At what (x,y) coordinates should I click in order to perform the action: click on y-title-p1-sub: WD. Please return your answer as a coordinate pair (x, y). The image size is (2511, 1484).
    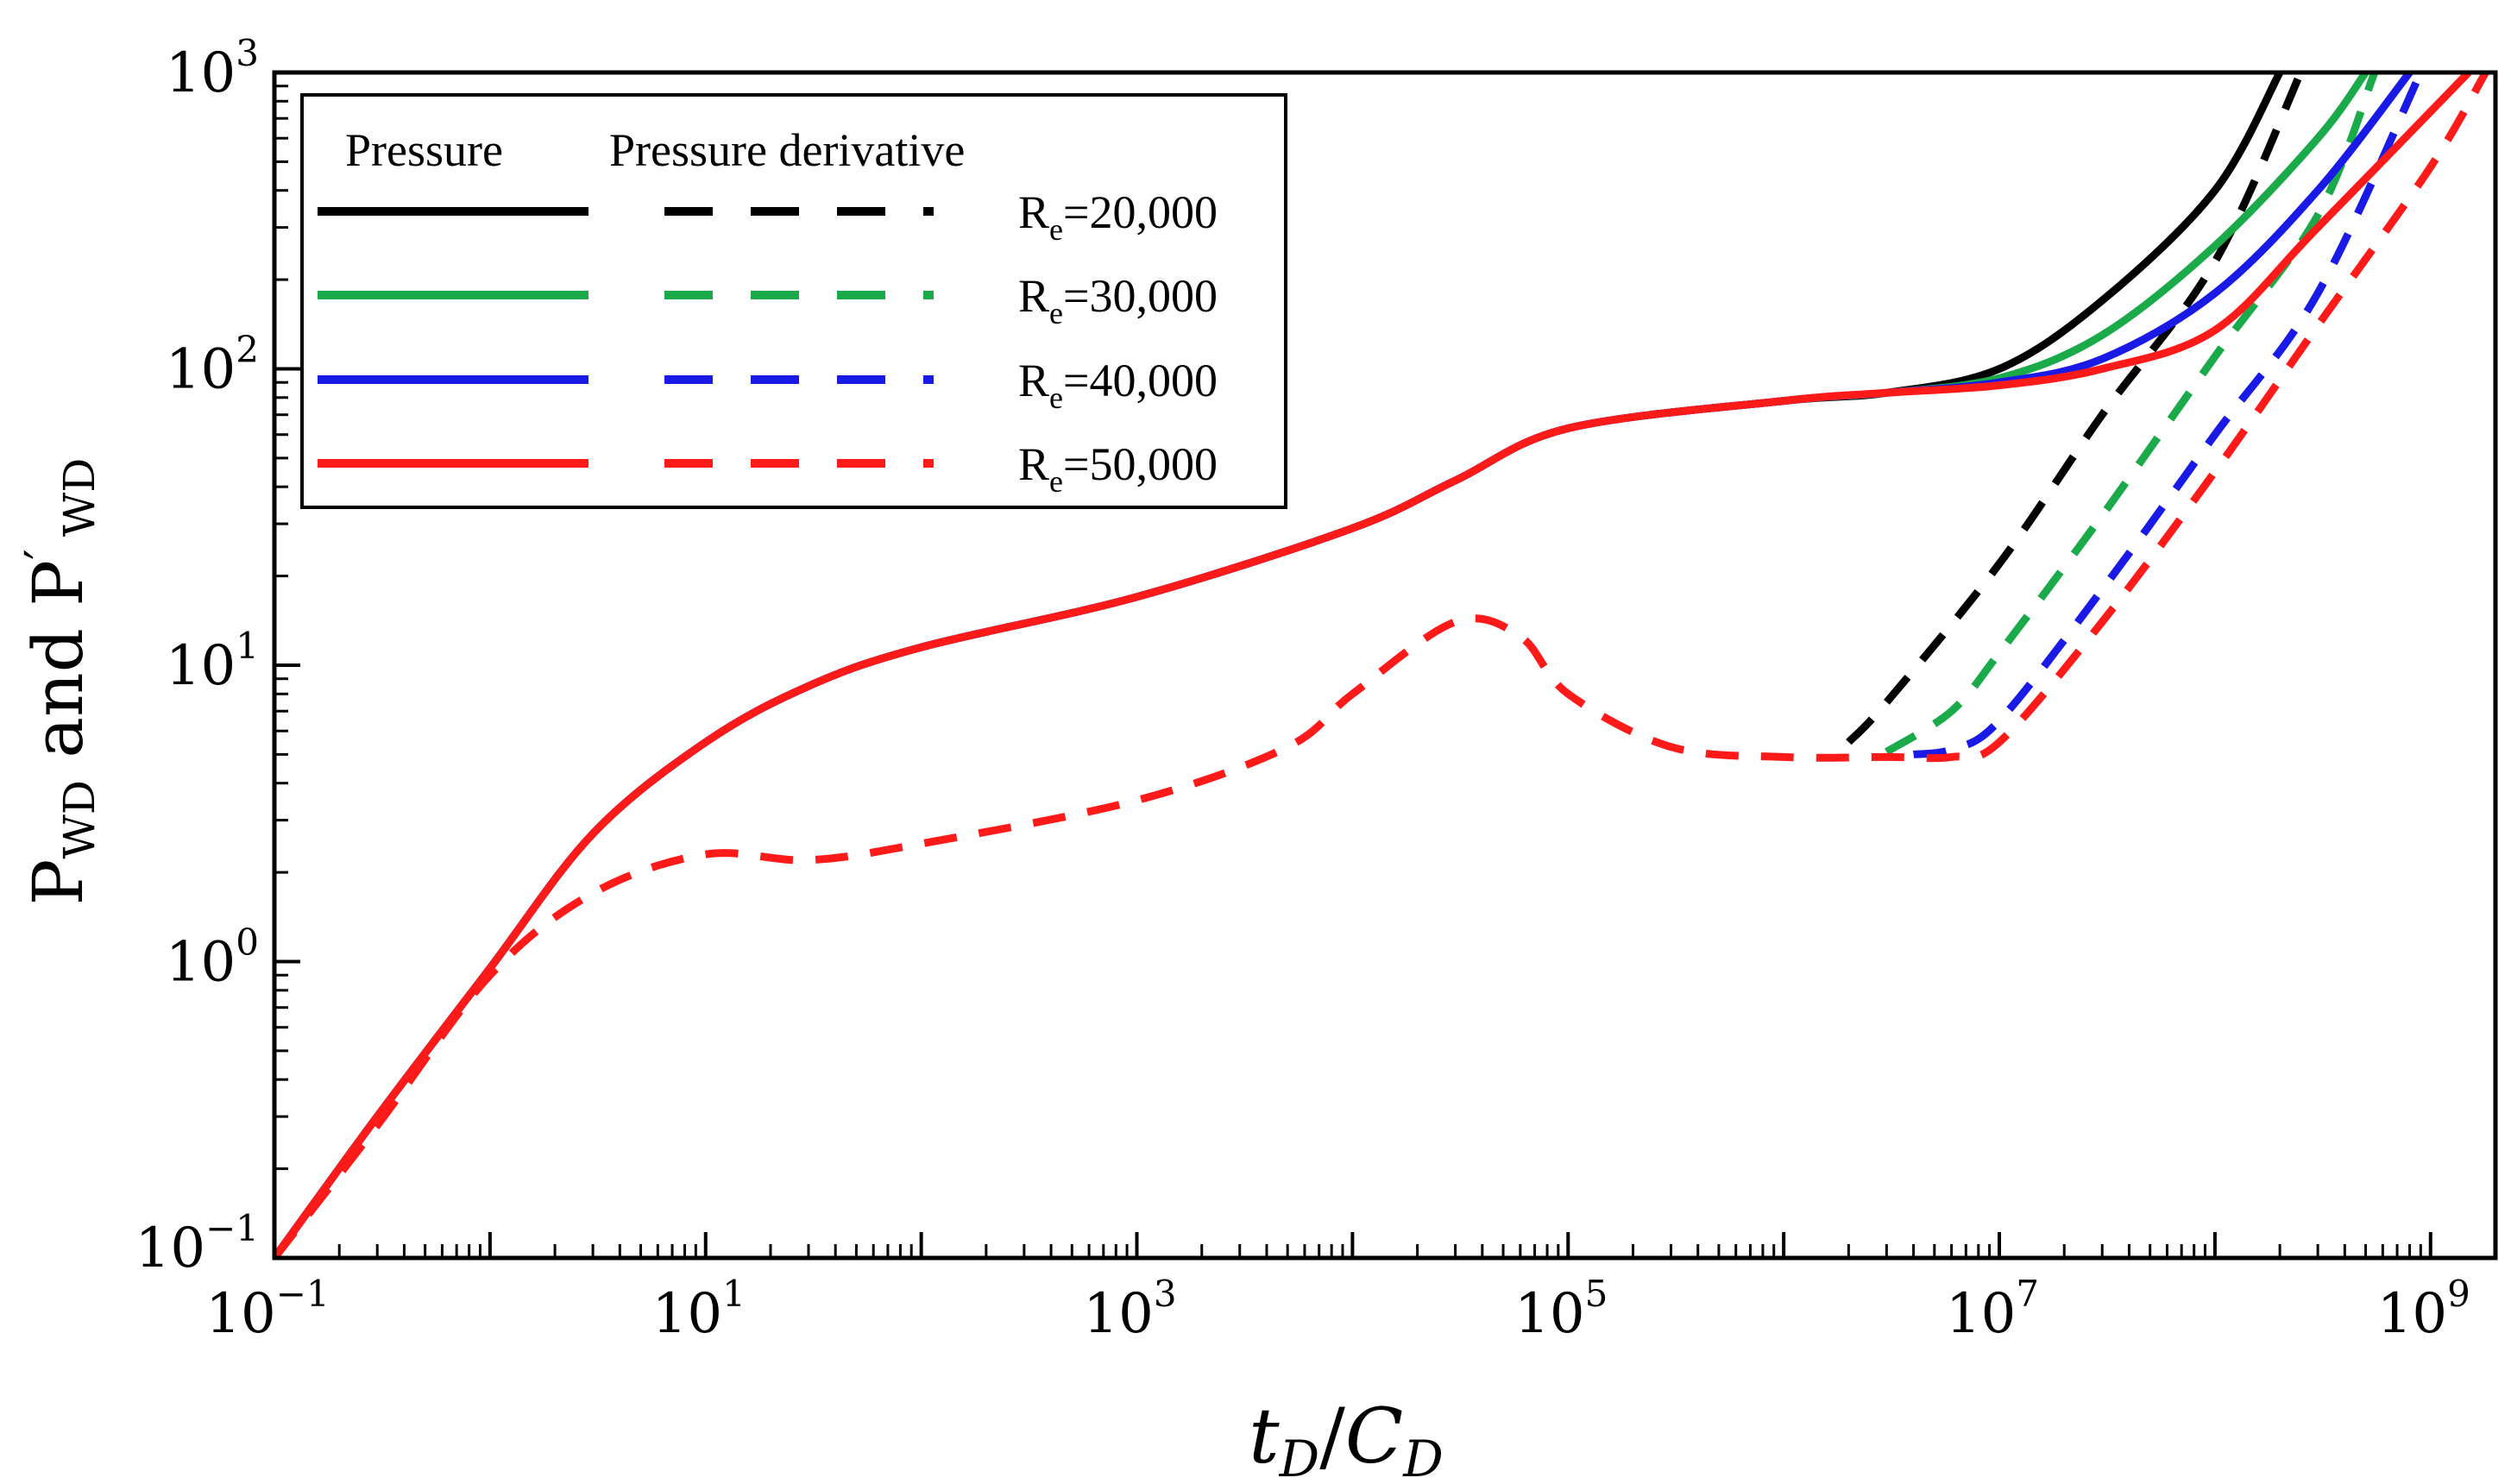
    Looking at the image, I should click on (79, 819).